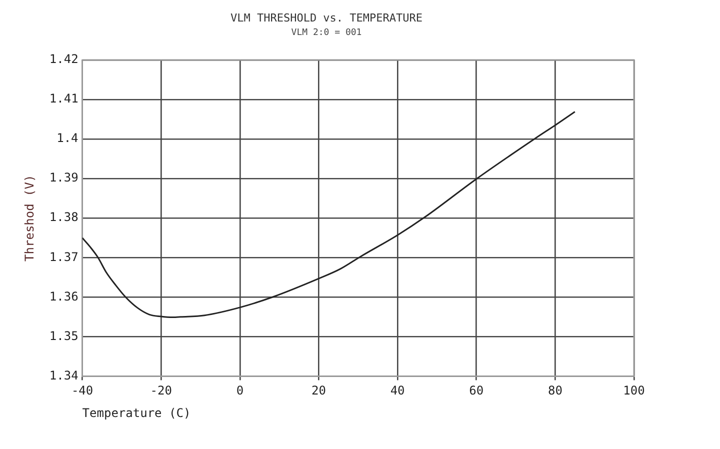 This screenshot has height=449, width=720. What do you see at coordinates (397, 391) in the screenshot?
I see `x-tick-label: 40` at bounding box center [397, 391].